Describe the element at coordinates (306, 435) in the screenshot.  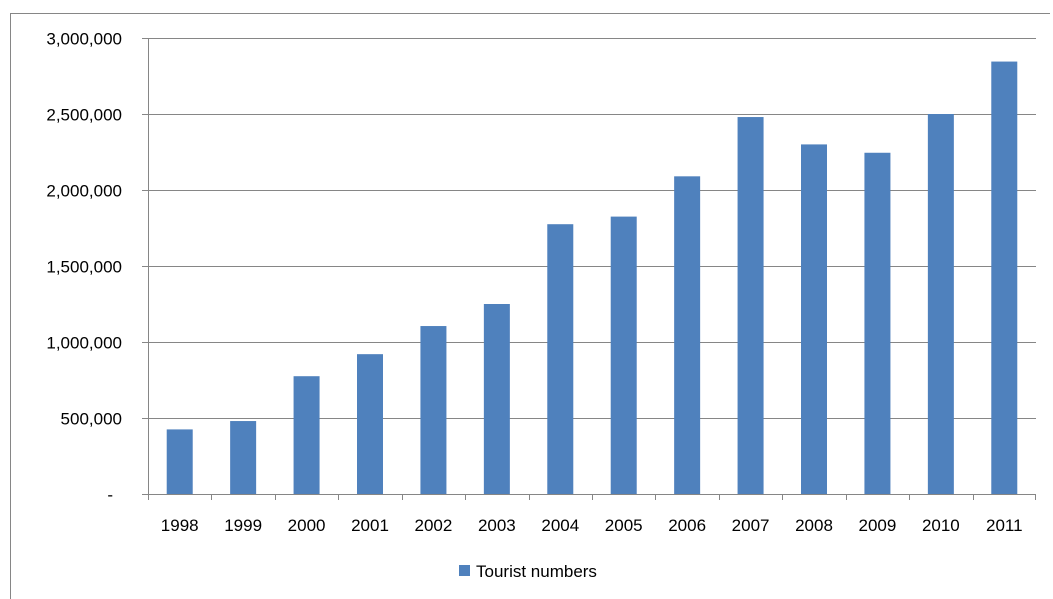
I see `bar-2000` at that location.